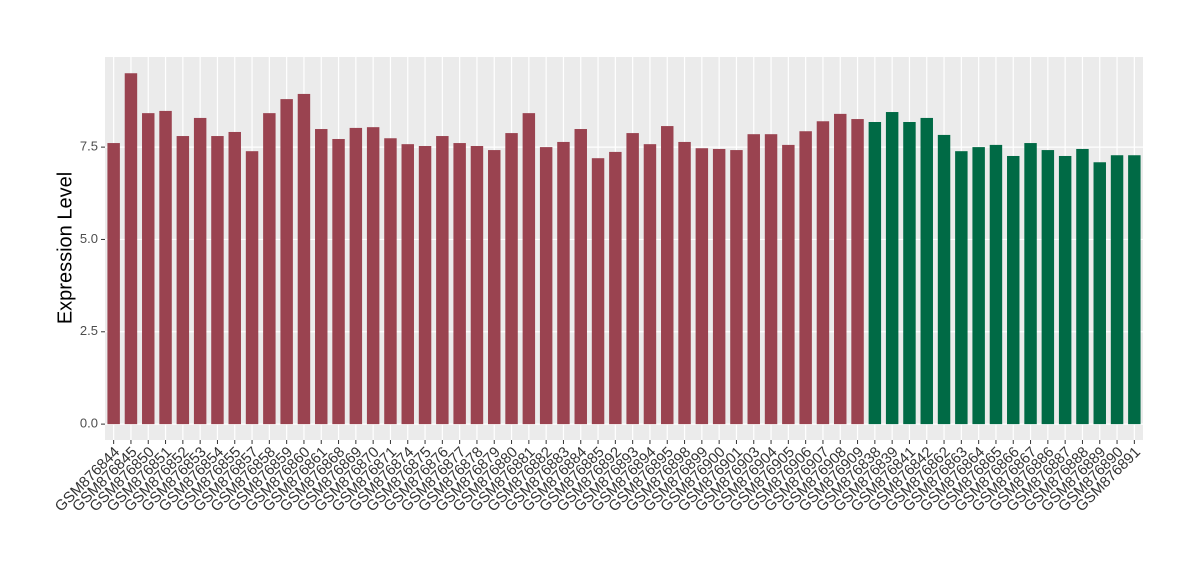  What do you see at coordinates (65, 248) in the screenshot?
I see `y-axis-title: Expression Level` at bounding box center [65, 248].